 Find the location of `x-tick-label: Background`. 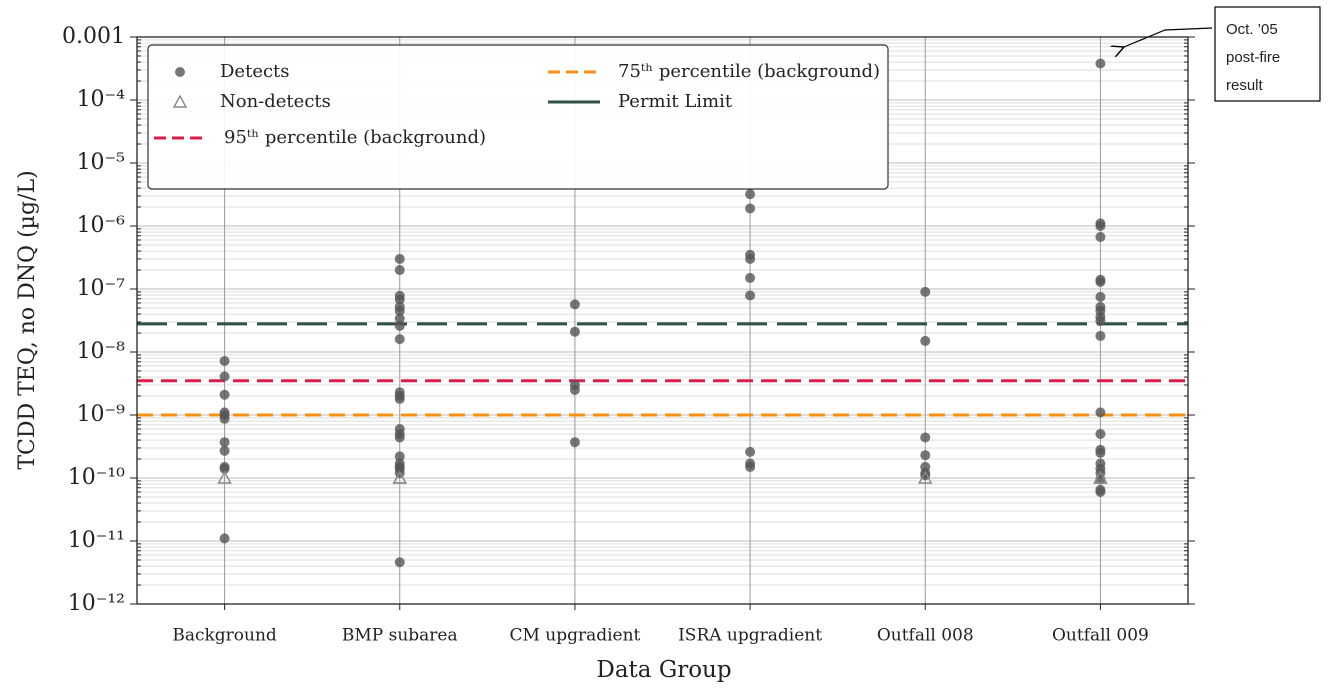

x-tick-label: Background is located at coordinates (224, 636).